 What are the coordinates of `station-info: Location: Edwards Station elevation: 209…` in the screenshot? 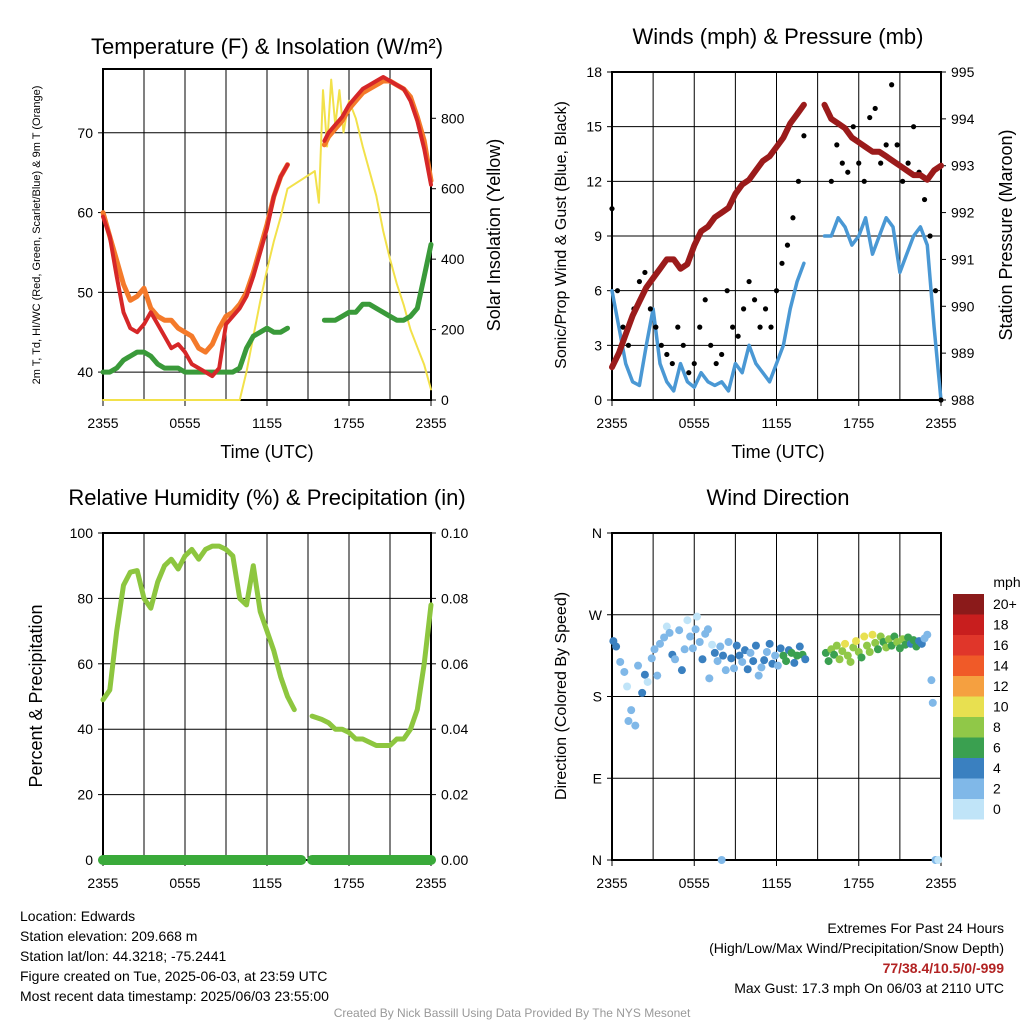 It's located at (174, 956).